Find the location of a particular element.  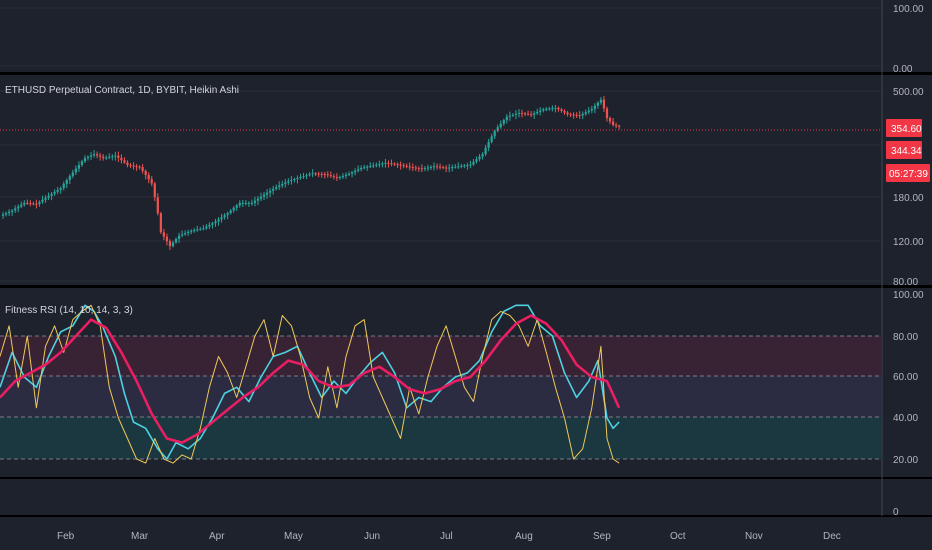

time-axis-label: Feb is located at coordinates (66, 536).